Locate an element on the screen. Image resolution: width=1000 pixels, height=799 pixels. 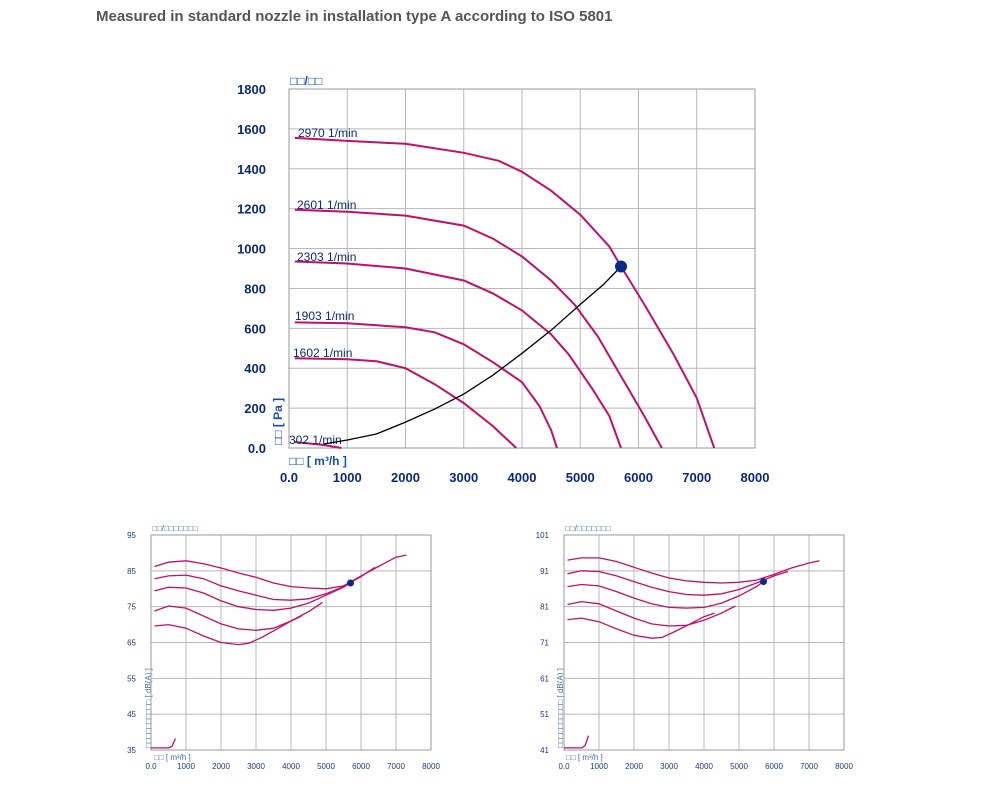
sound-left-x-axis-label: □□ [ m³/h ] is located at coordinates (172, 757).